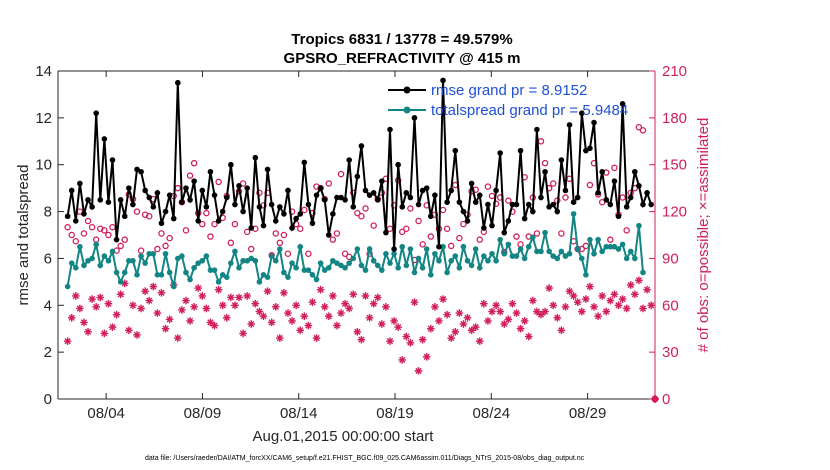 The width and height of the screenshot is (830, 470). What do you see at coordinates (529, 110) in the screenshot?
I see `legend-spread-label: totalspread grand pr = 5.9484` at bounding box center [529, 110].